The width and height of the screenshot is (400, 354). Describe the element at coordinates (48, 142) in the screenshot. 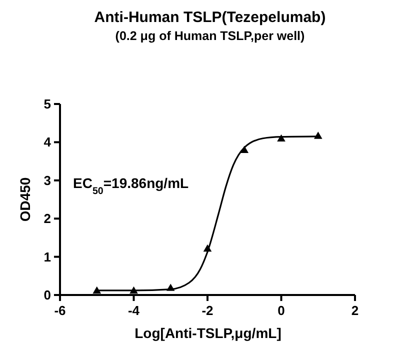

I see `y-tick-label: 4` at that location.